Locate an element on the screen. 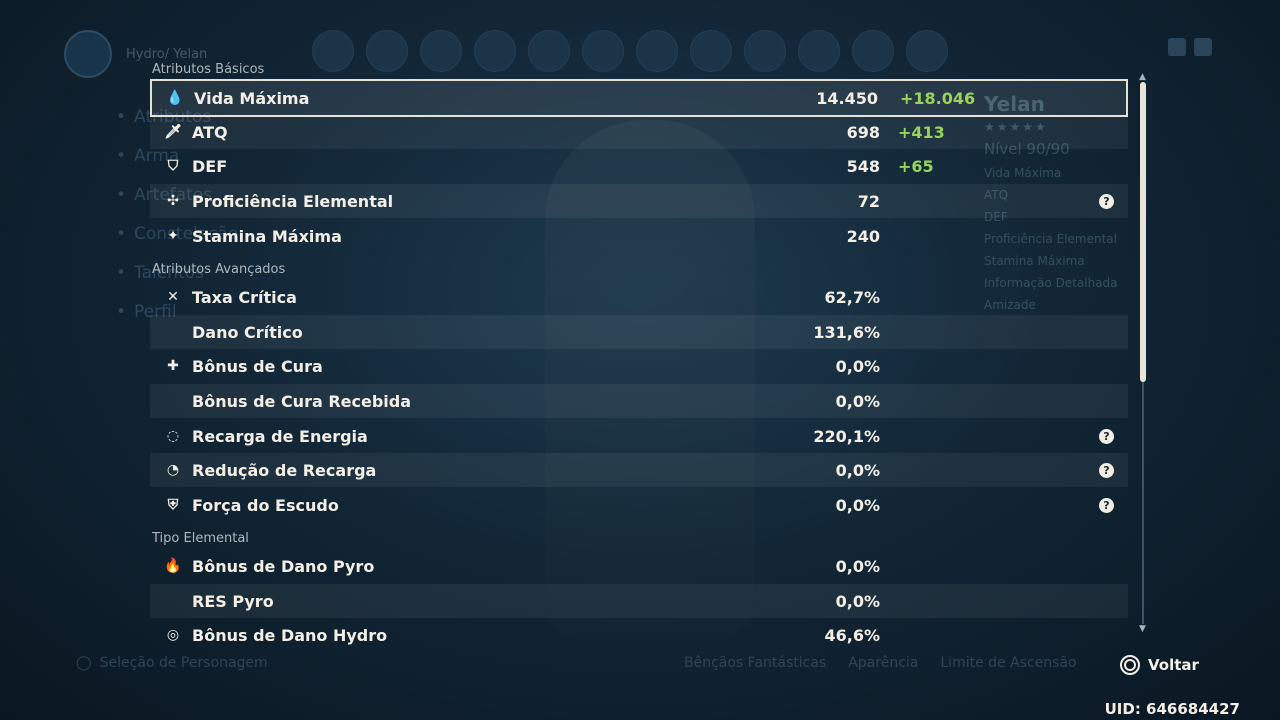  stat-label: Bônus de Cura Recebida is located at coordinates (302, 401).